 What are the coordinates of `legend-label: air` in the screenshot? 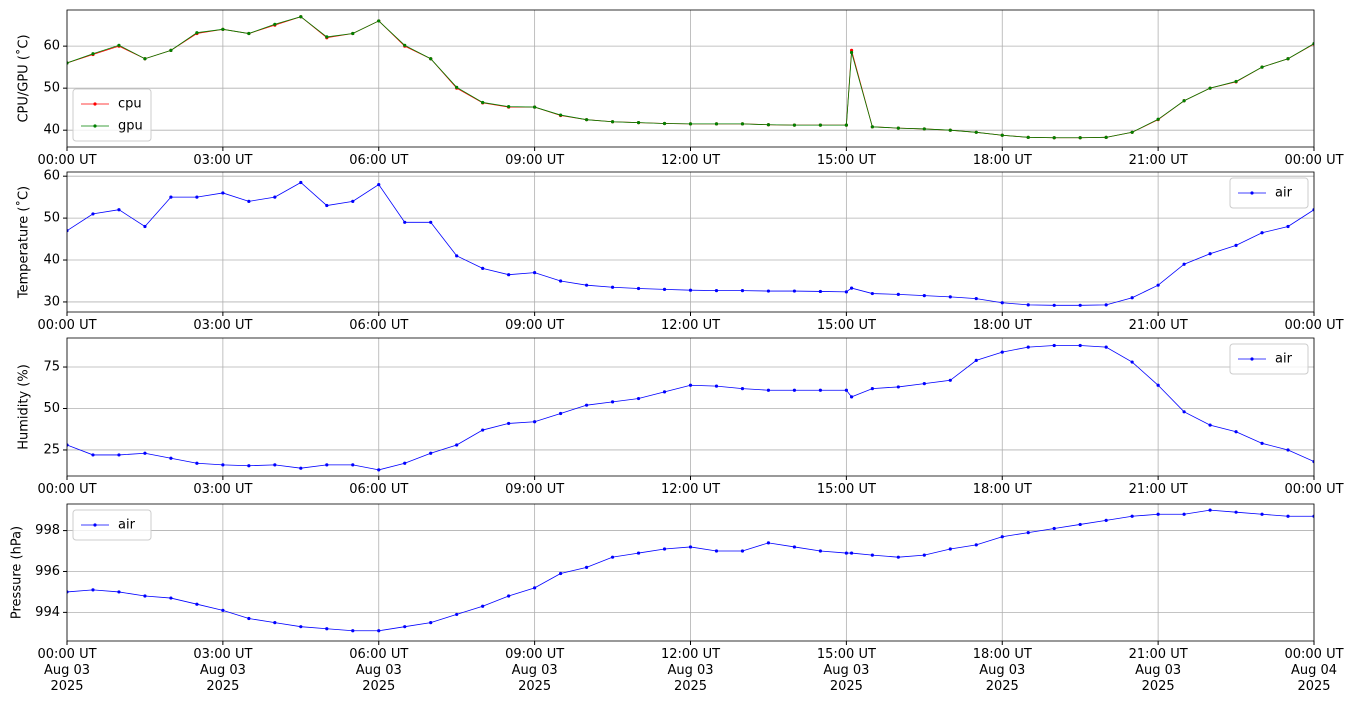 It's located at (127, 525).